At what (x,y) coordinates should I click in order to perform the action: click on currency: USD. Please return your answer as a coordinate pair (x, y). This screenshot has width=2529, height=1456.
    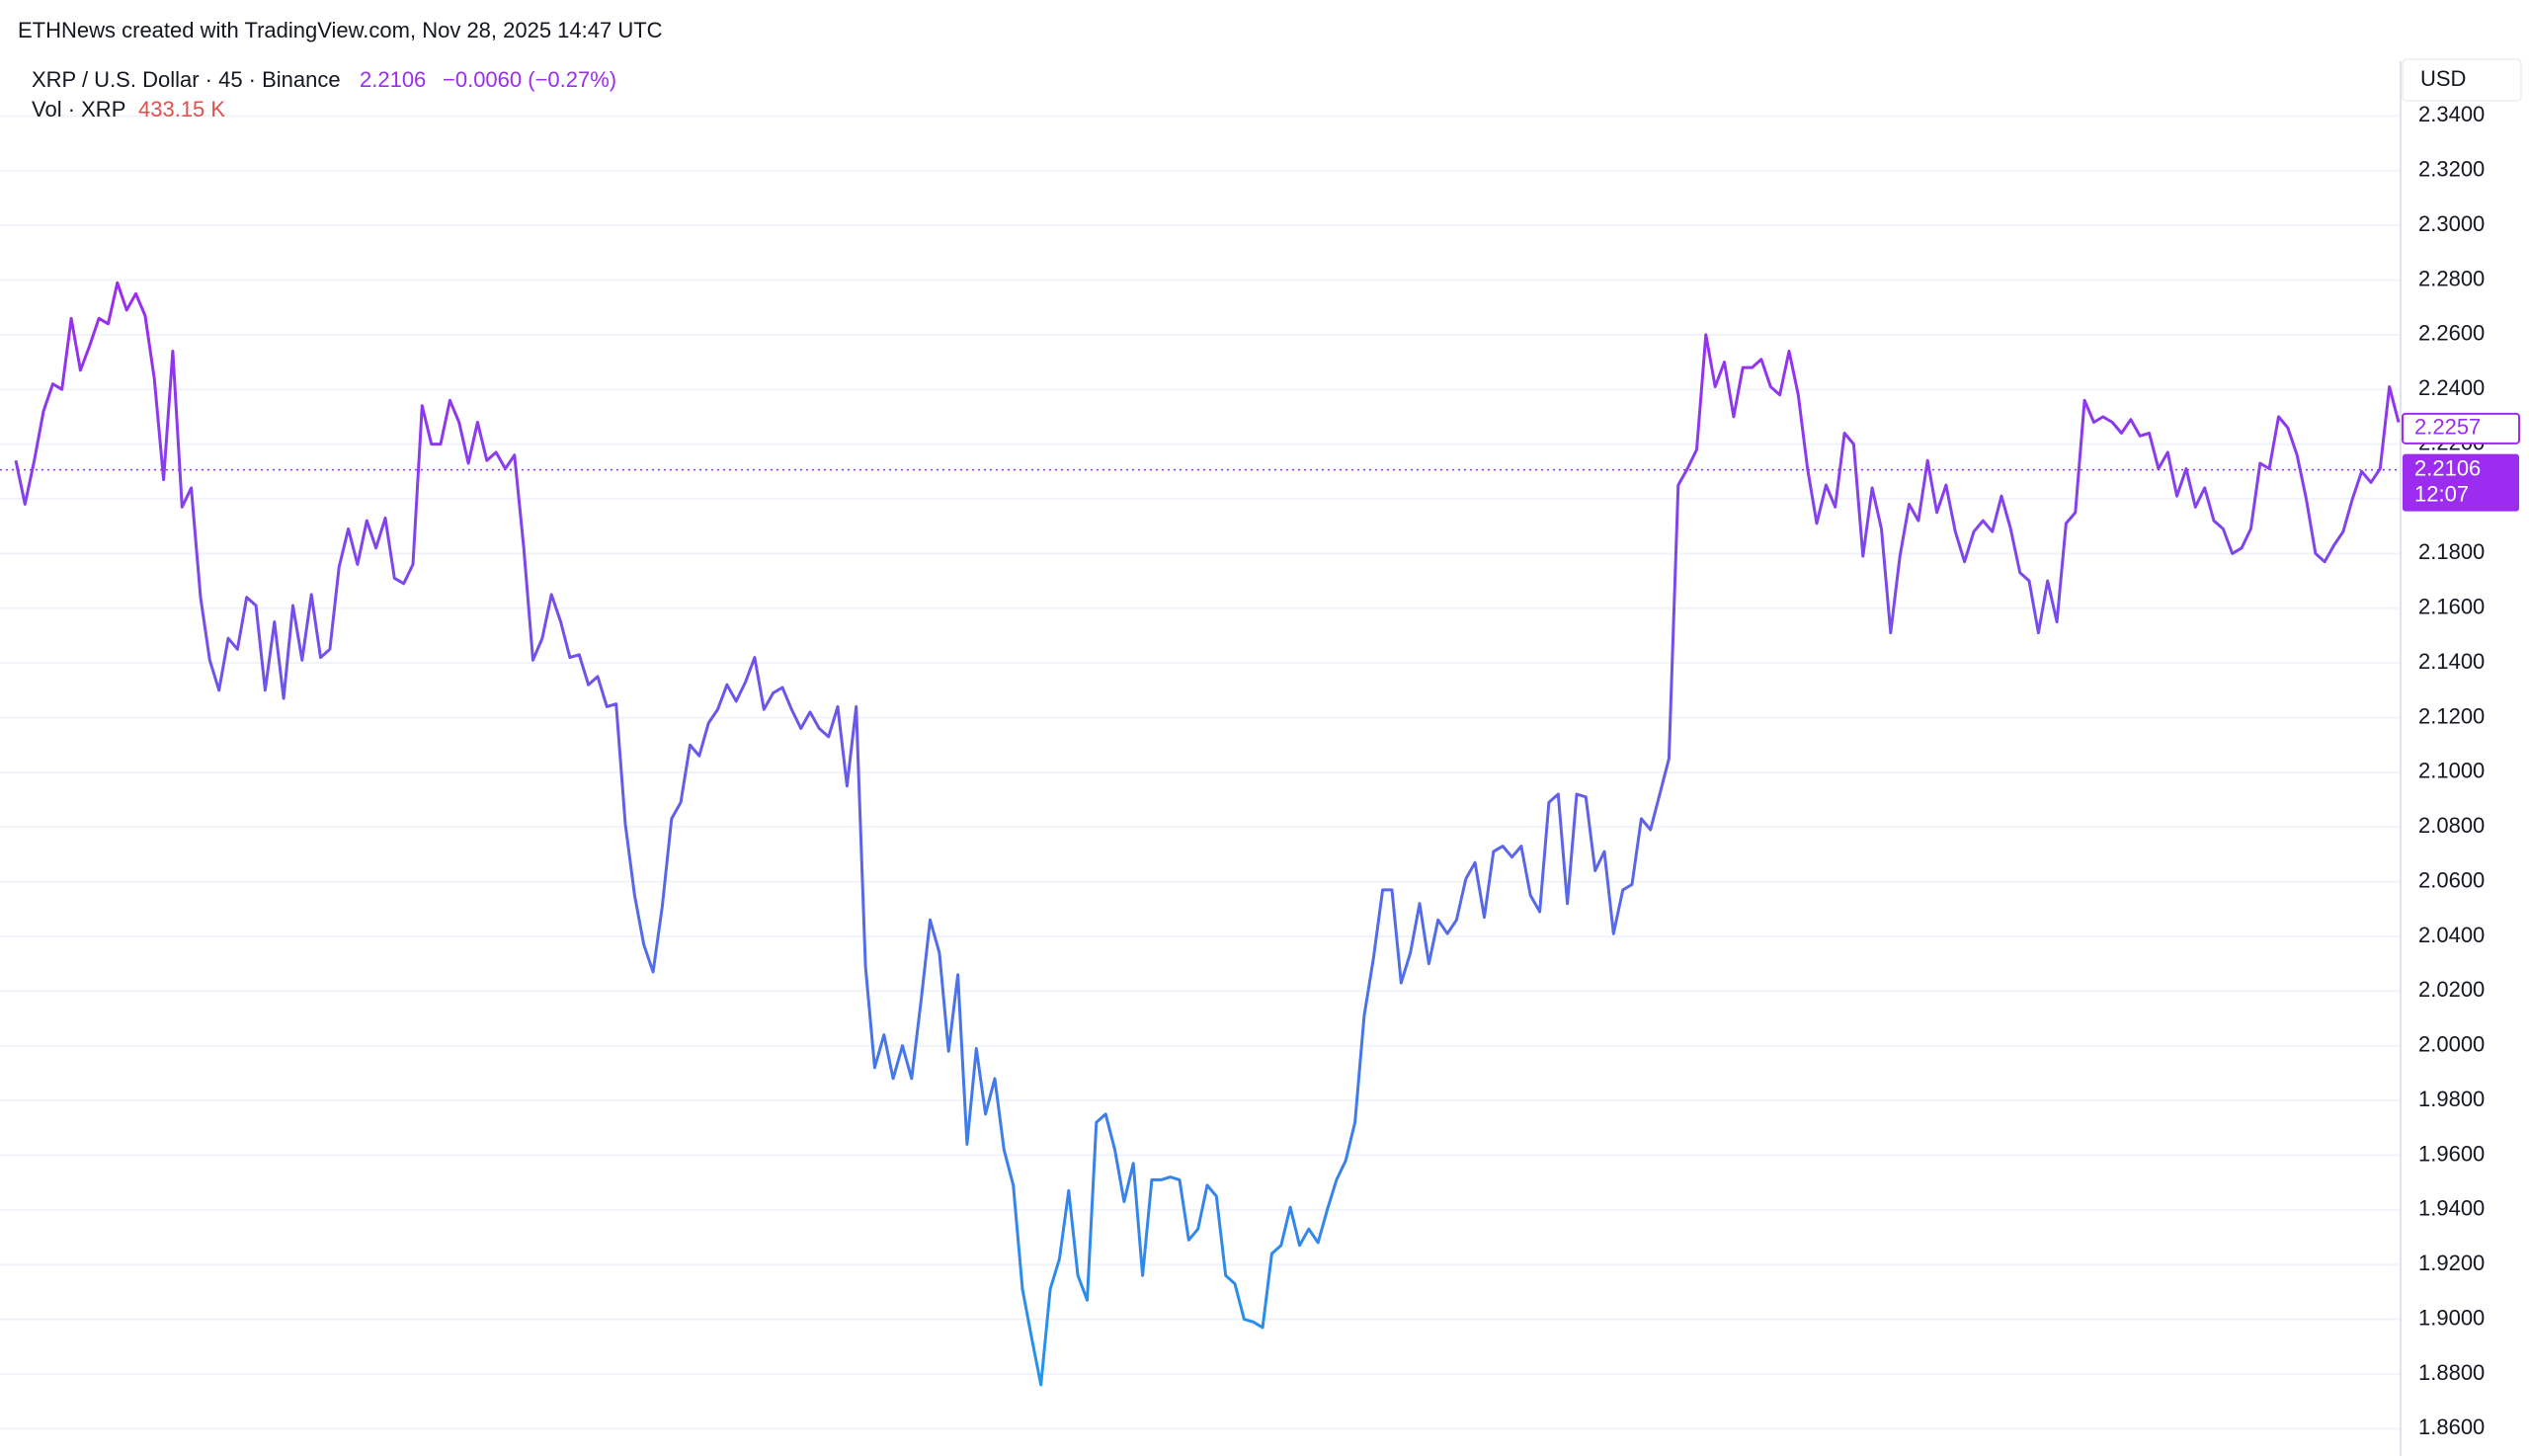
    Looking at the image, I should click on (2443, 78).